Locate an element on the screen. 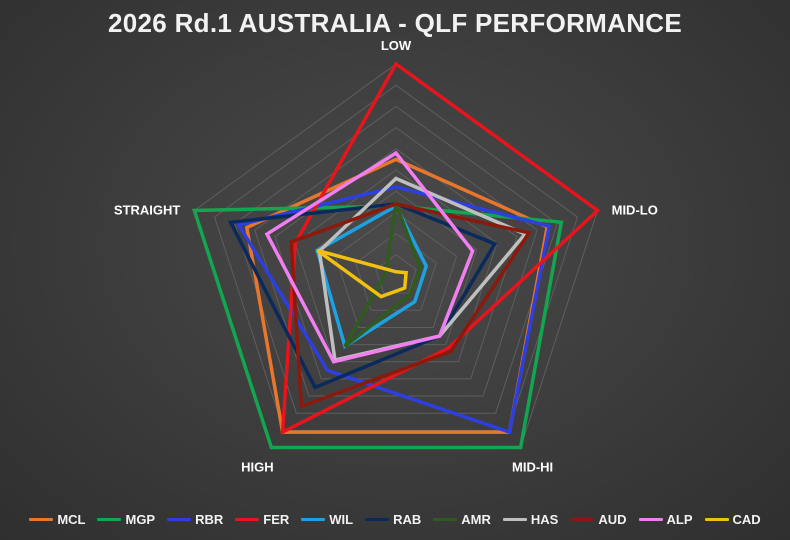  legend-label: MCL is located at coordinates (71, 519).